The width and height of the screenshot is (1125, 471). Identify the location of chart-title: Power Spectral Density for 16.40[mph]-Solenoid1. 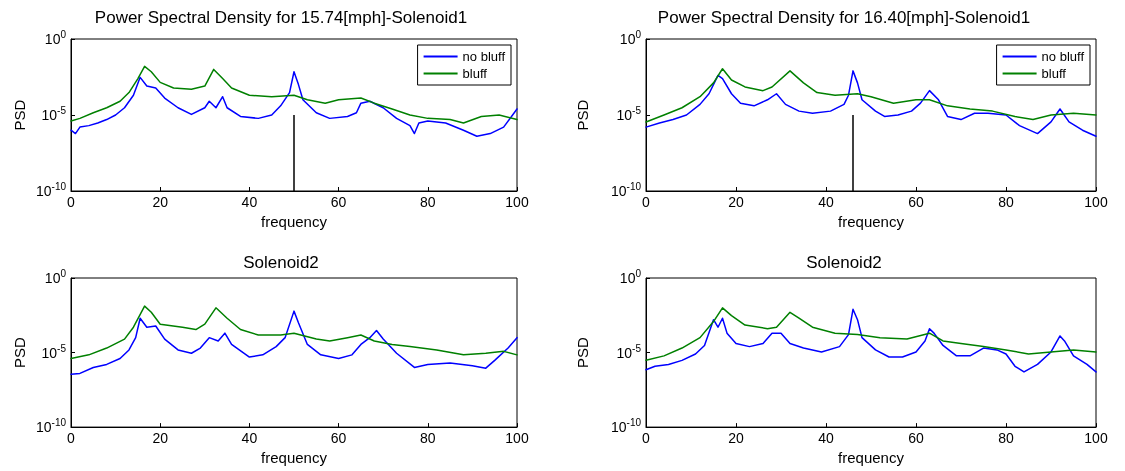
(844, 17).